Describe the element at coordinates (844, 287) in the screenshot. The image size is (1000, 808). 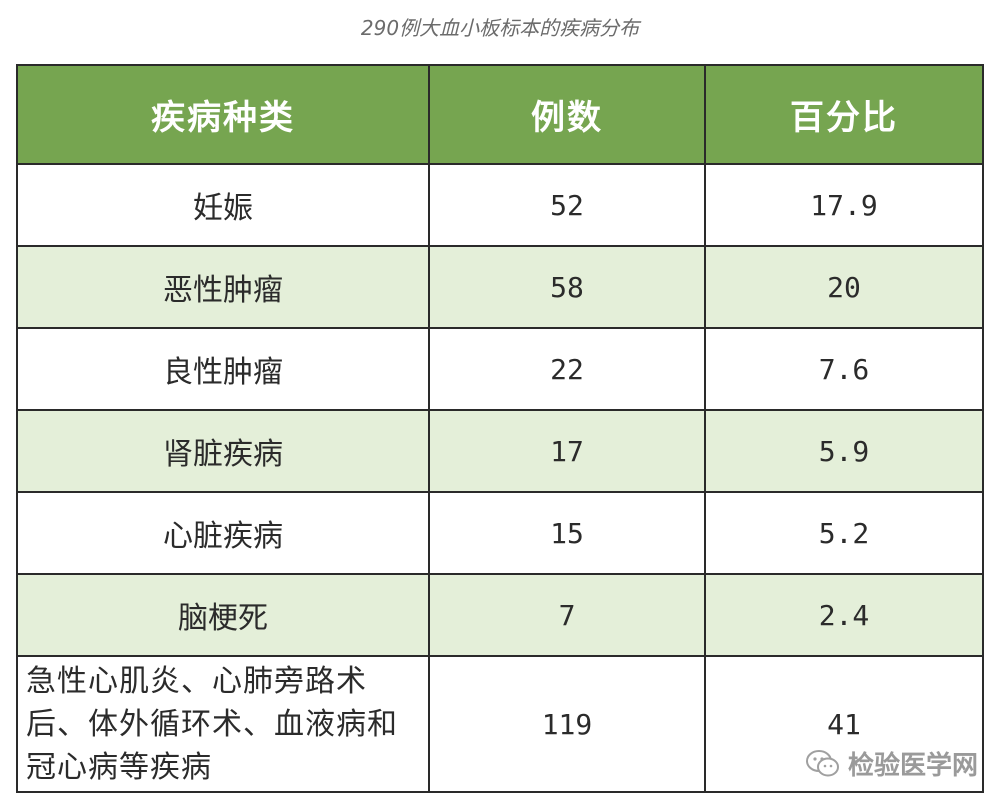
I see `percent-cell: 20` at that location.